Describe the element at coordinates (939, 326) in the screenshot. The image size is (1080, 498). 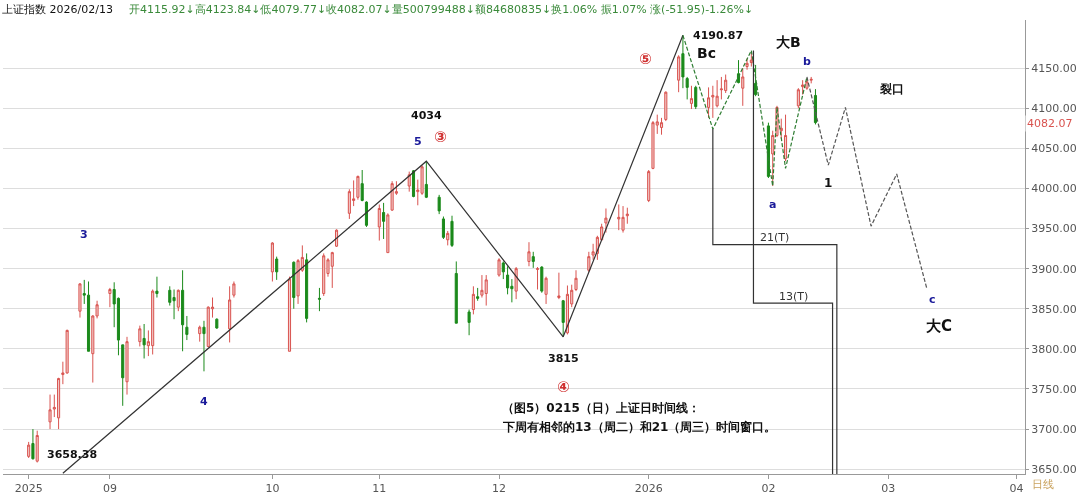
I see `annotation: 大C` at that location.